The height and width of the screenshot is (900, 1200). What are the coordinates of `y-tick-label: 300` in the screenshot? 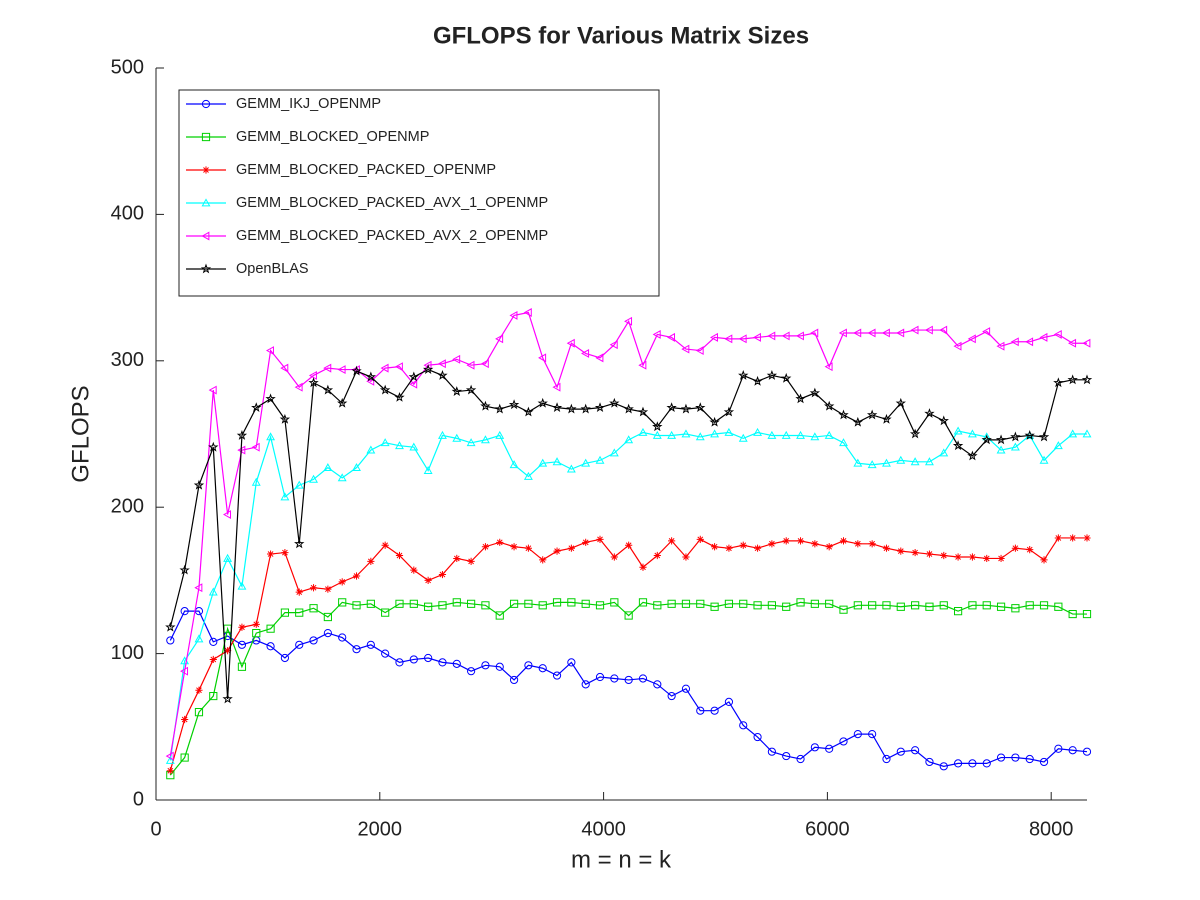 It's located at (127, 360).